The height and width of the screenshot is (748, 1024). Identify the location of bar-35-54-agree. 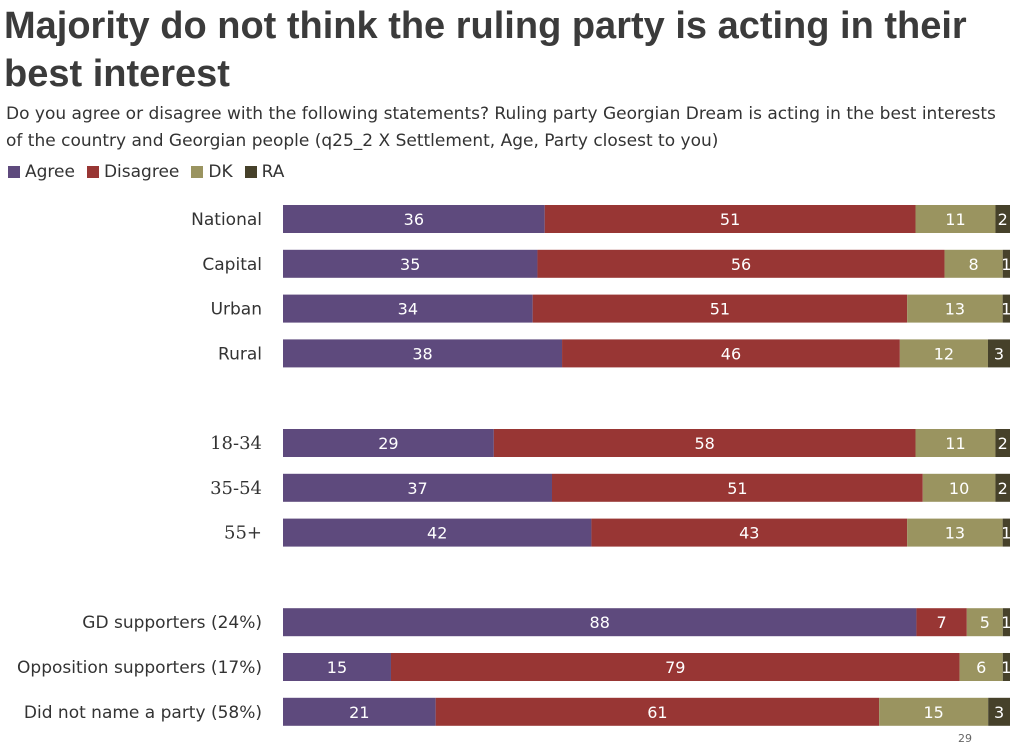
(417, 487).